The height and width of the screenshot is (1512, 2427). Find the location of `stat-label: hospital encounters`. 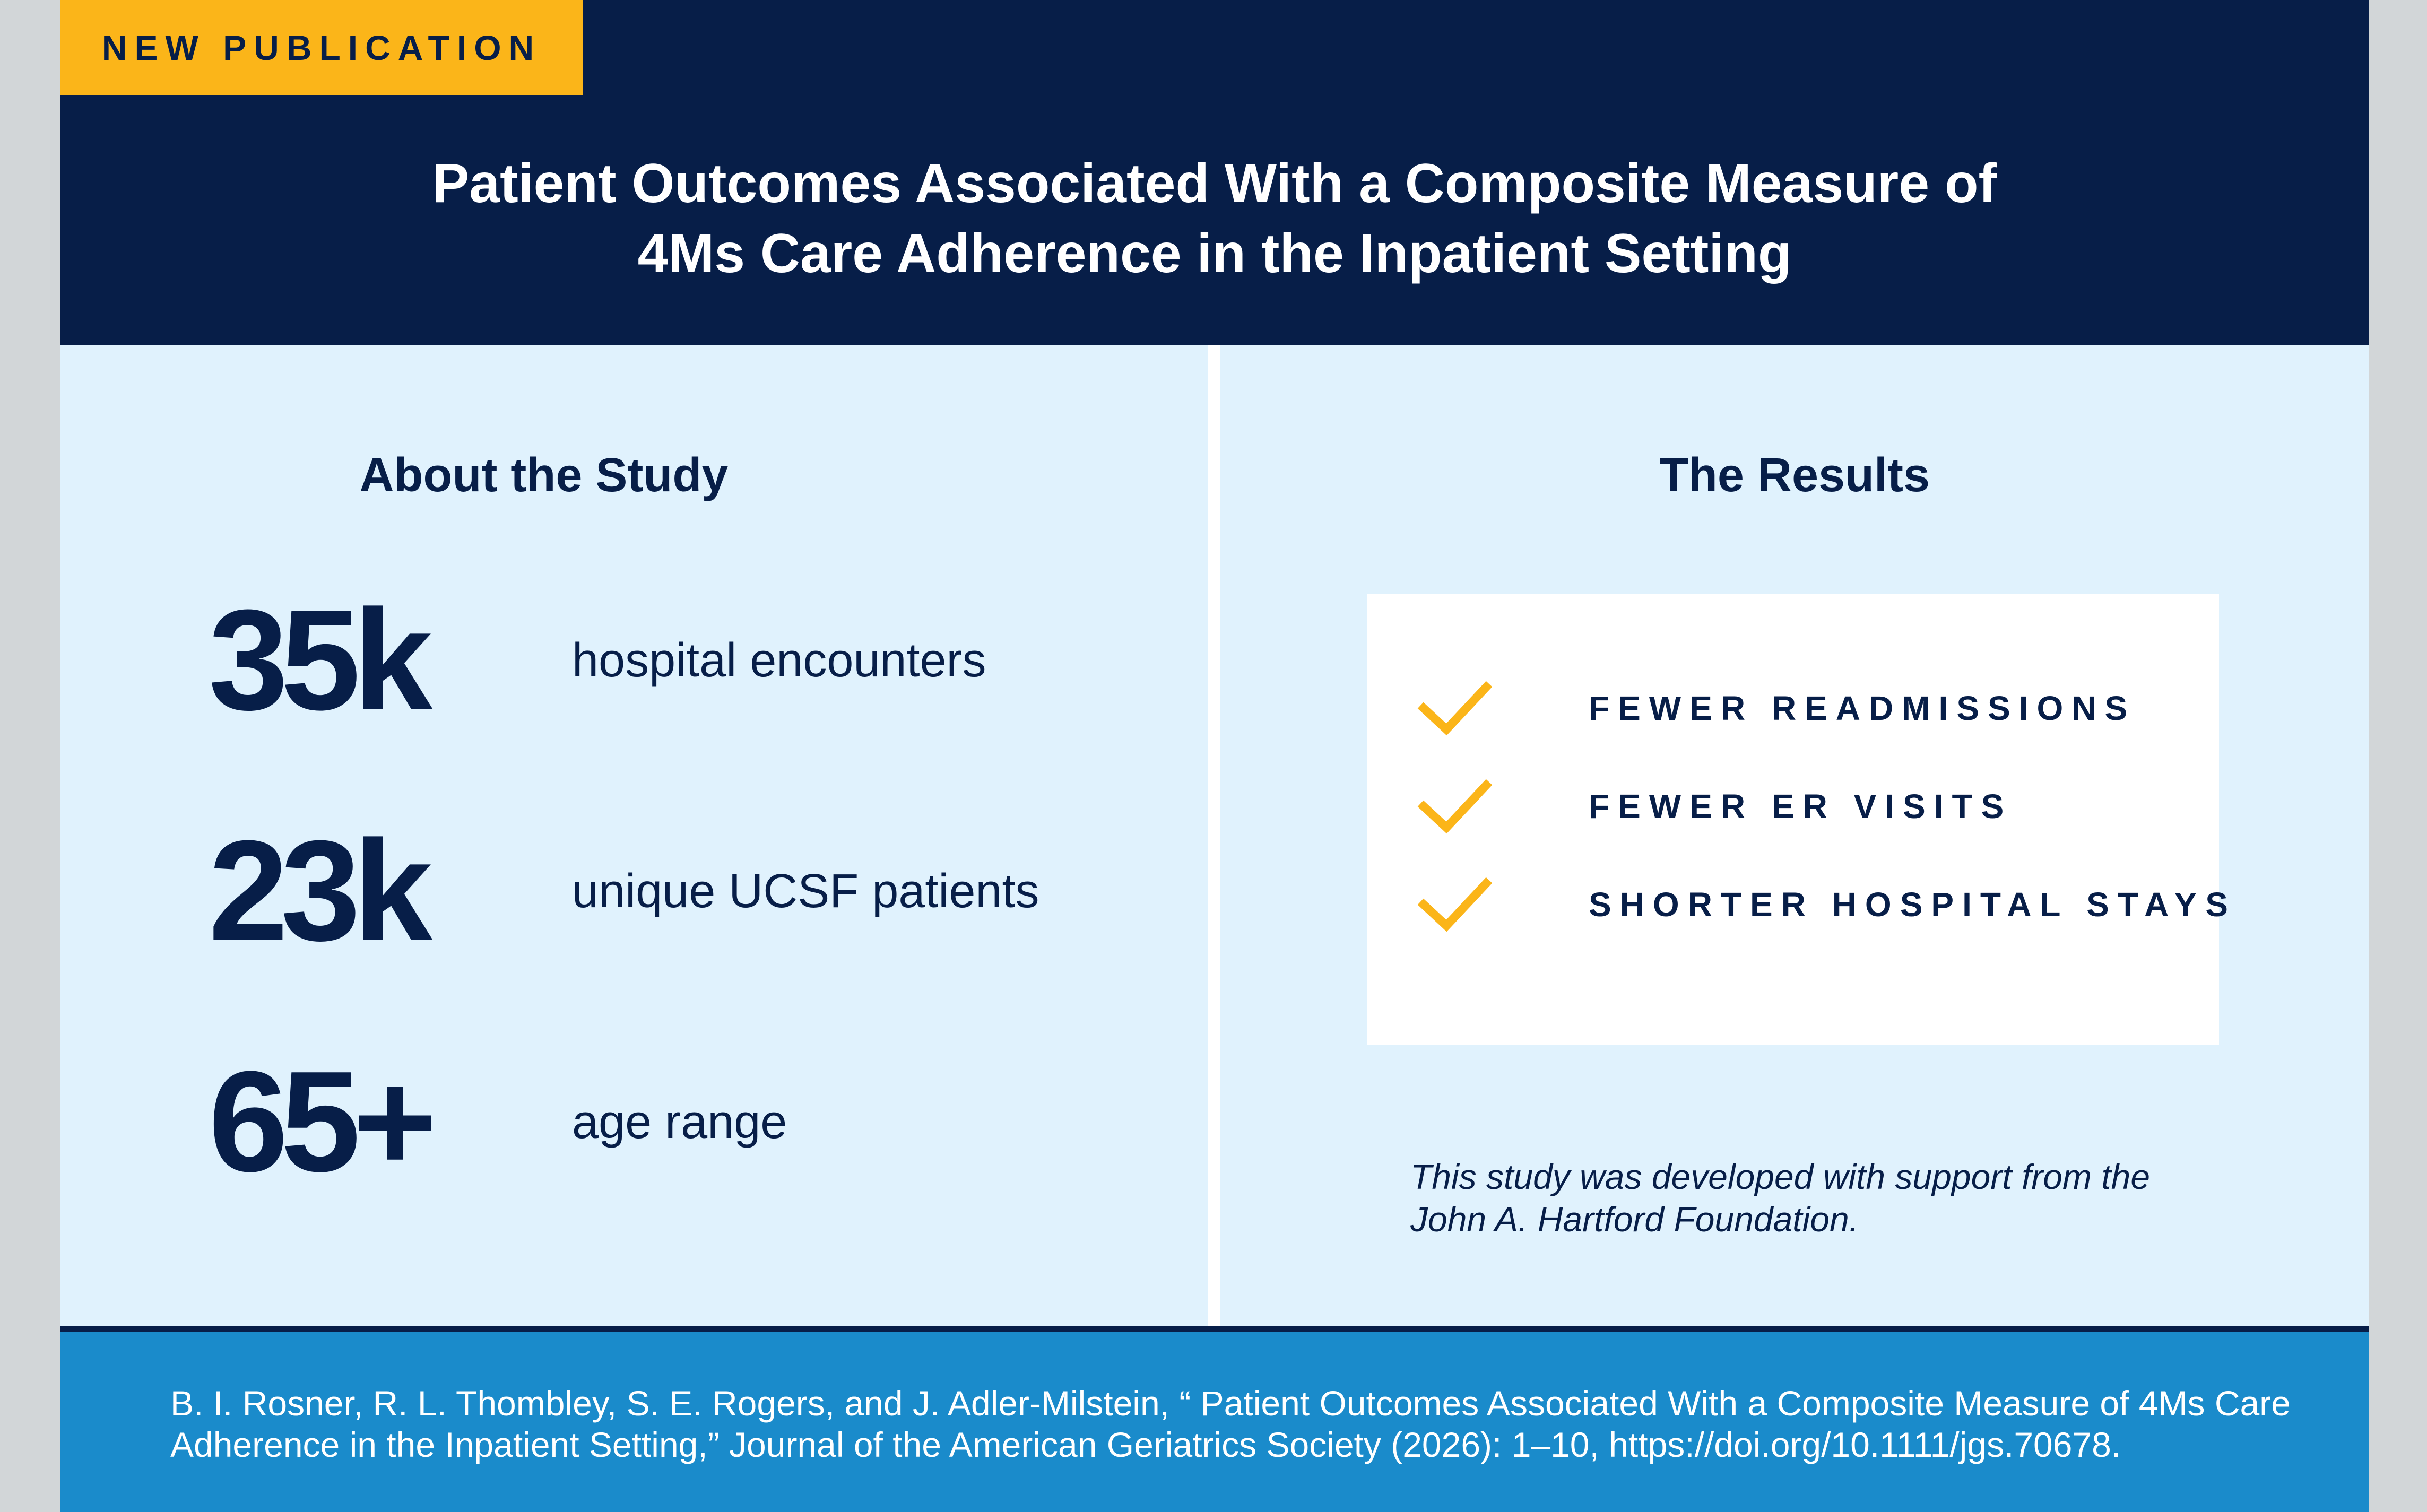

stat-label: hospital encounters is located at coordinates (779, 660).